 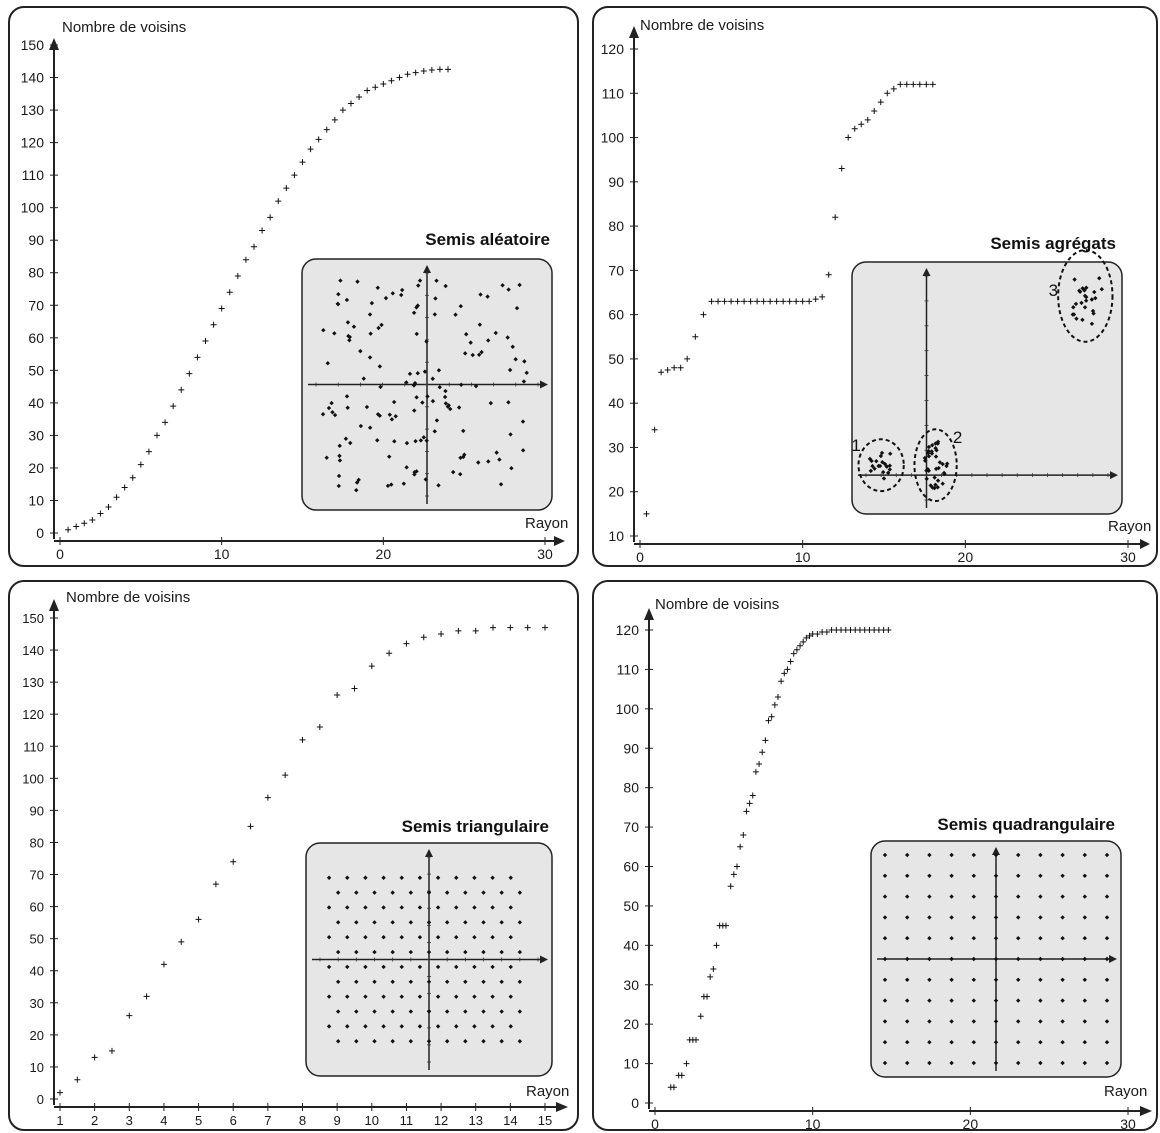 I want to click on y-tick-label: 30, so click(x=616, y=447).